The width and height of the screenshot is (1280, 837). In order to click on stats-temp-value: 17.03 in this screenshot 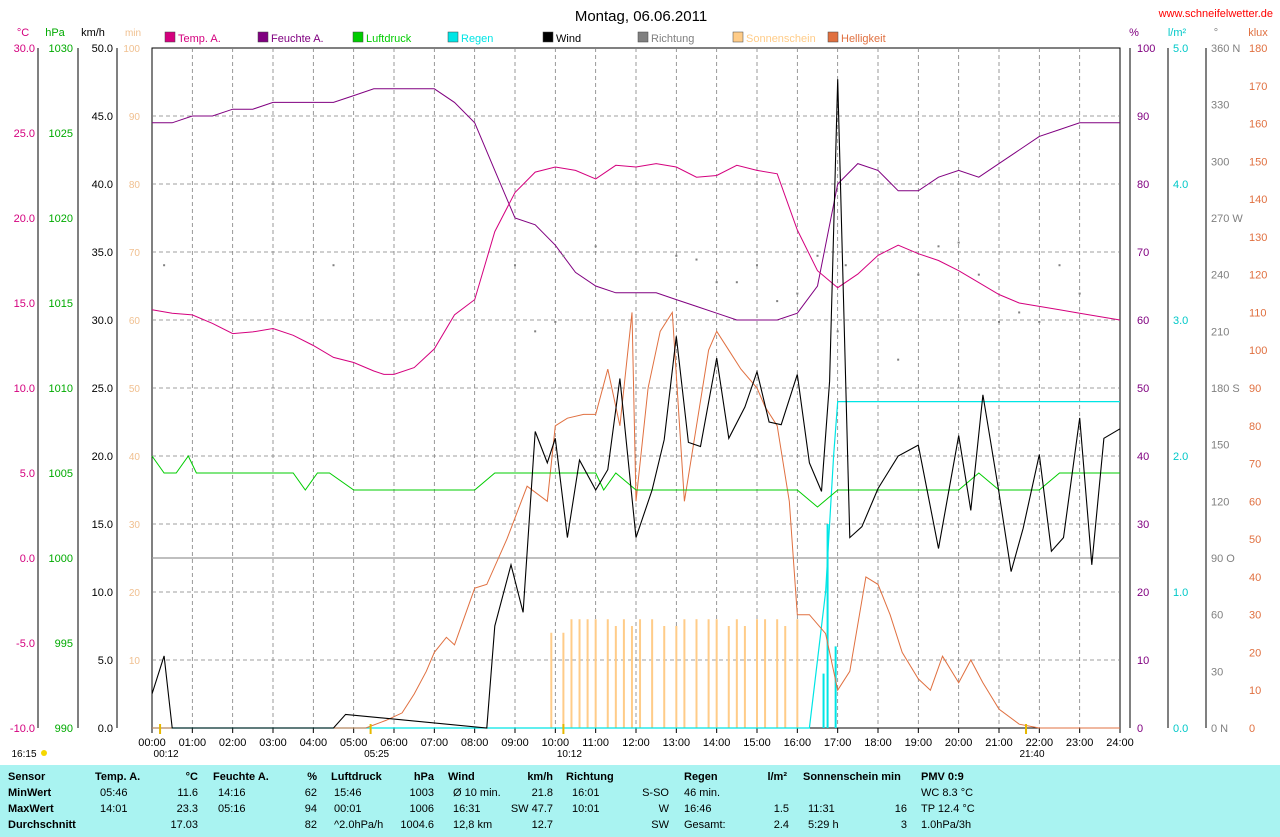, I will do `click(184, 825)`.